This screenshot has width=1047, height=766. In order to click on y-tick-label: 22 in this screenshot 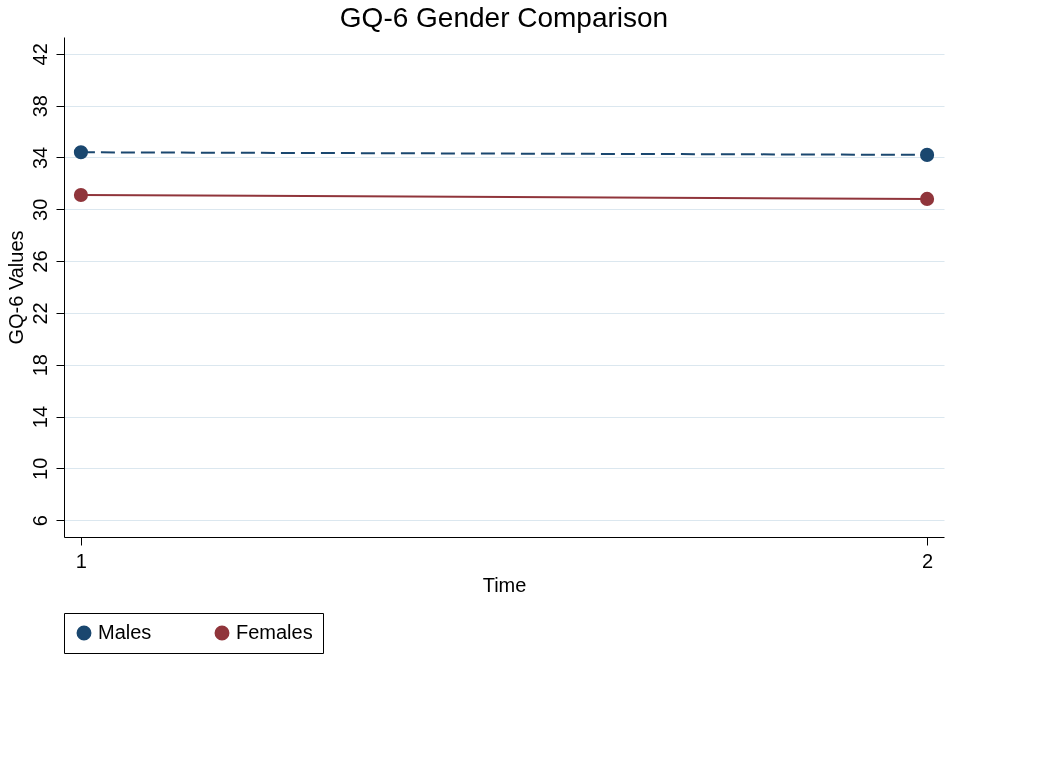, I will do `click(39, 313)`.